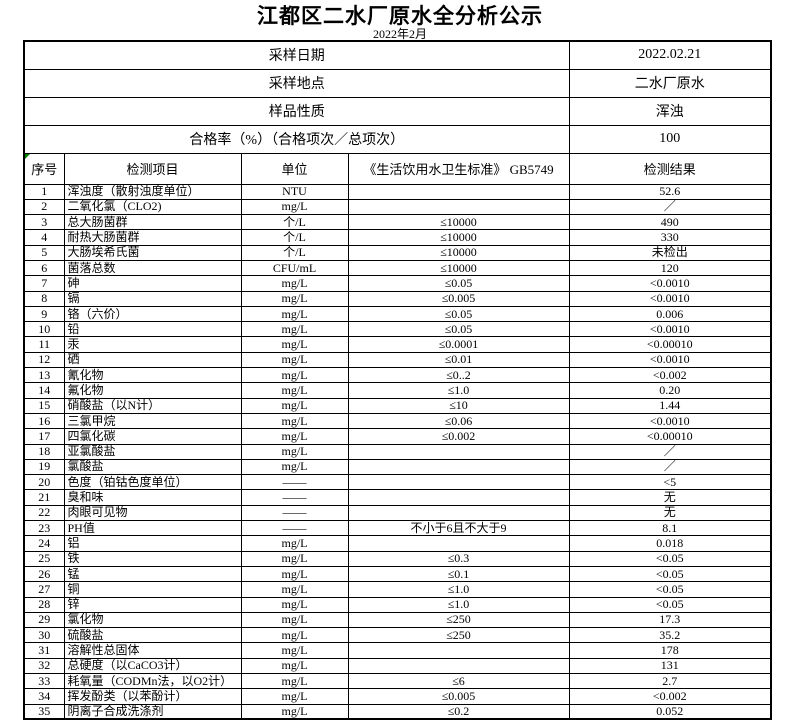 This screenshot has height=726, width=800. I want to click on row-index: 23, so click(44, 528).